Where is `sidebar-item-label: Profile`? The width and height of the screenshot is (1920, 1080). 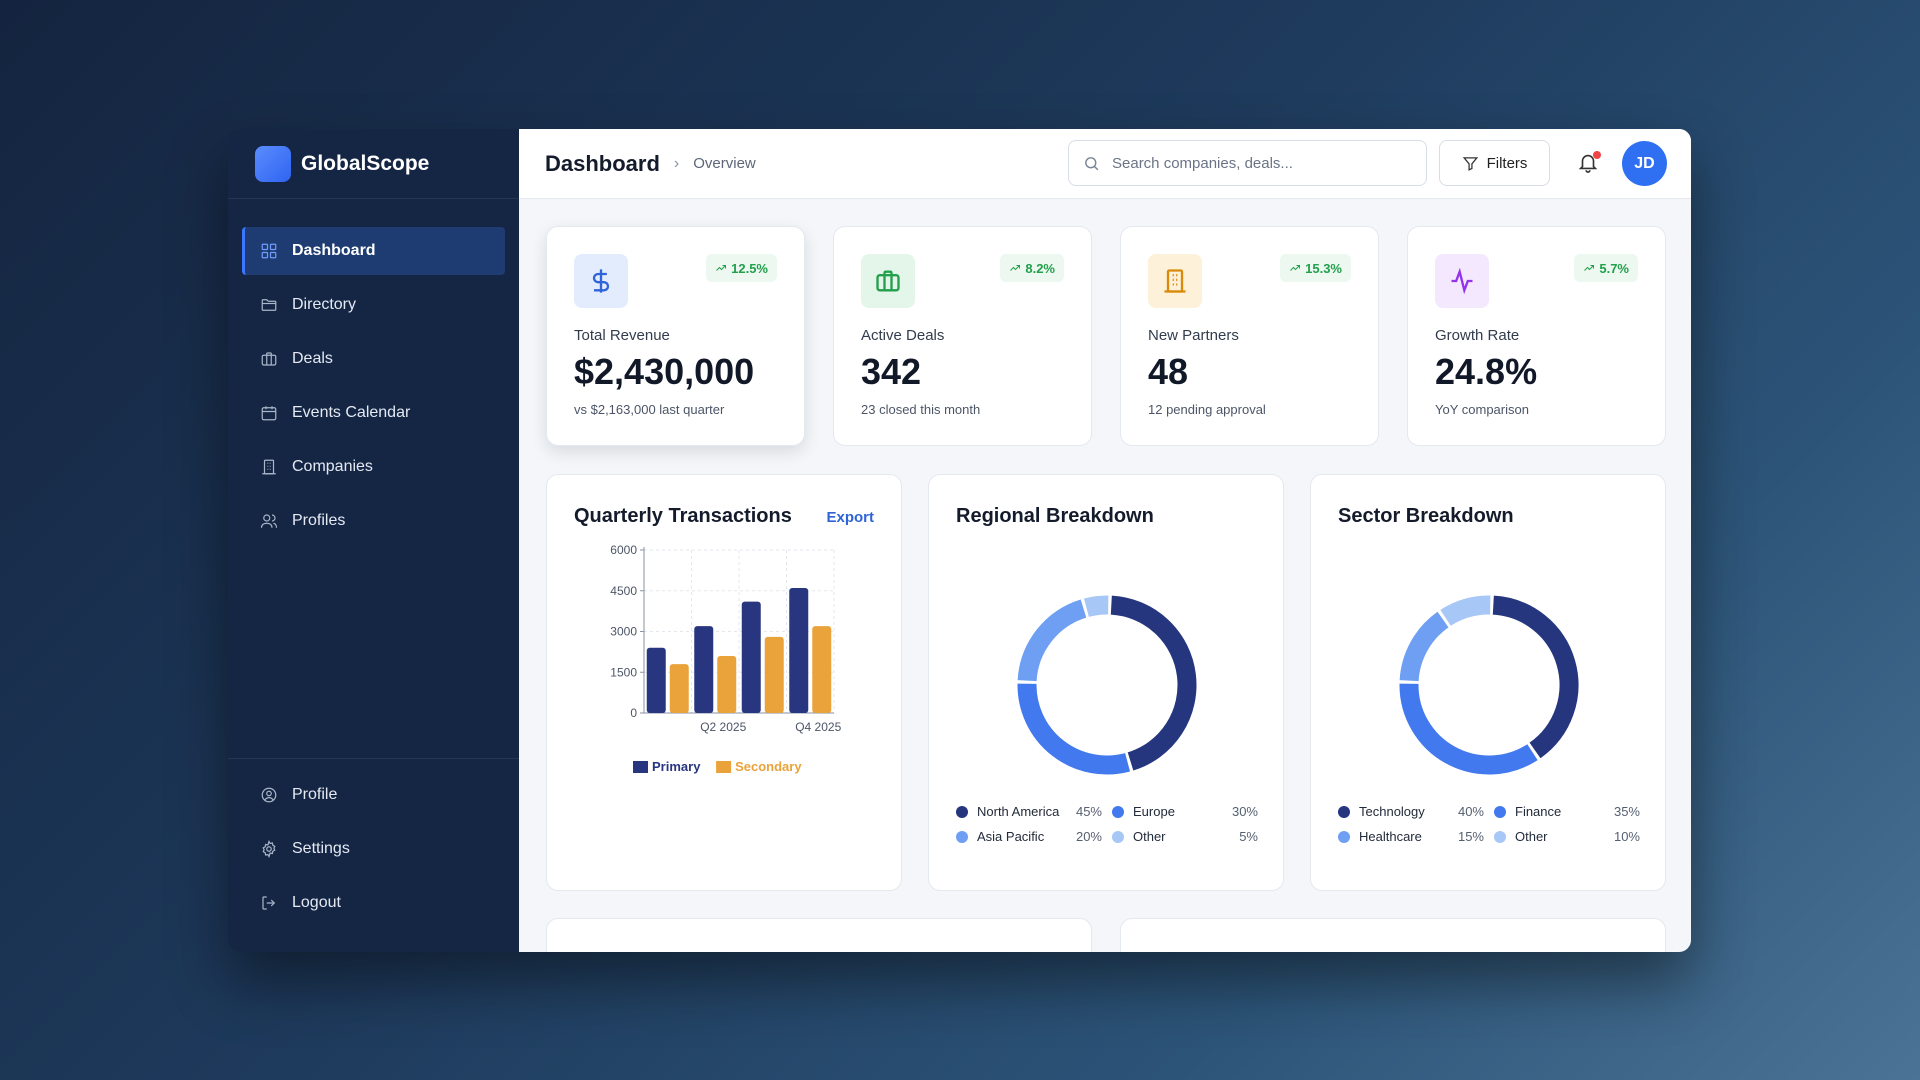
sidebar-item-label: Profile is located at coordinates (315, 794).